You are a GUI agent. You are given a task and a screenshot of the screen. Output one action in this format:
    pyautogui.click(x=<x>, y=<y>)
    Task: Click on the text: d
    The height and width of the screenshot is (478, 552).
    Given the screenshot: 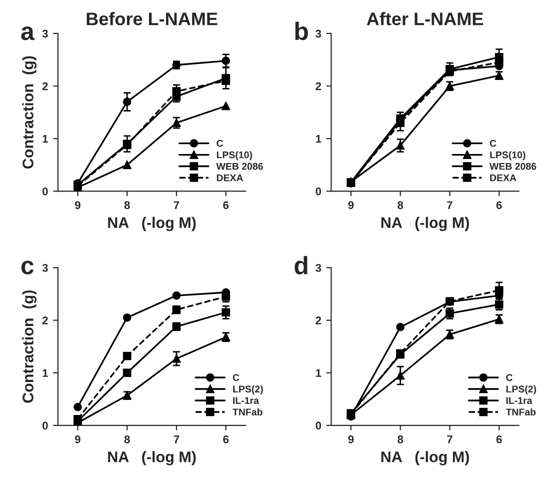 What is the action you would take?
    pyautogui.click(x=301, y=265)
    